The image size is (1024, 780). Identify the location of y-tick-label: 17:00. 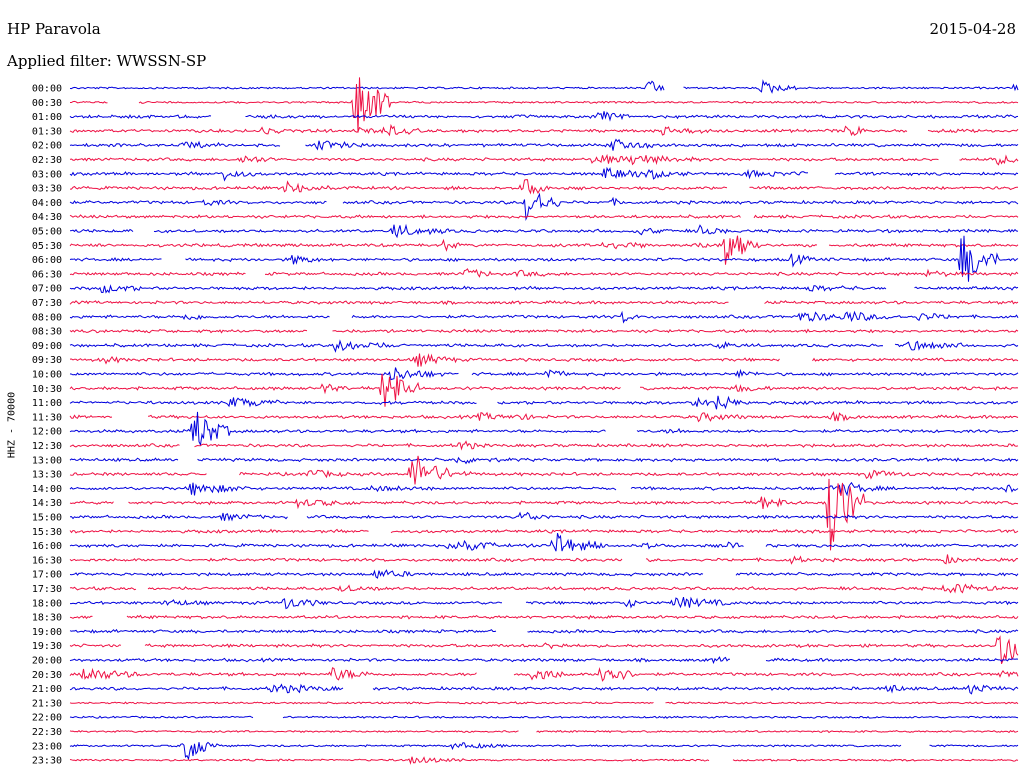
(47, 575).